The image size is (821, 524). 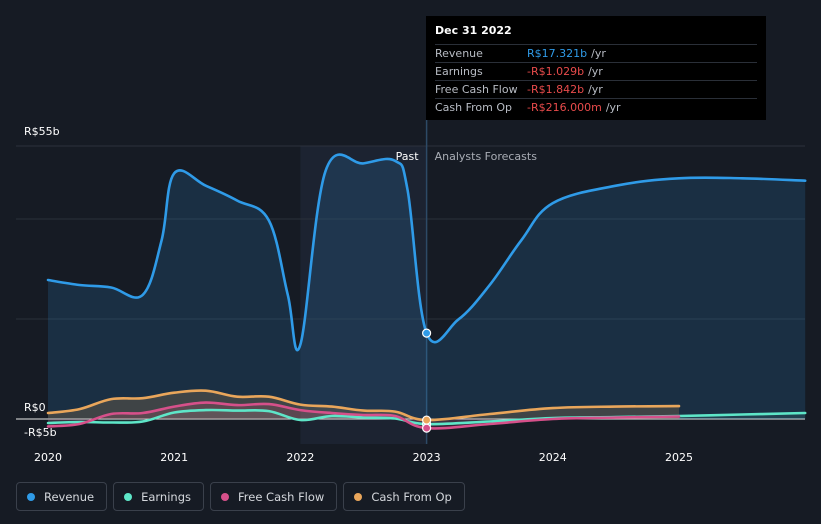 I want to click on tooltip-row: Cash From Op -R$216.000m /yr, so click(x=596, y=107).